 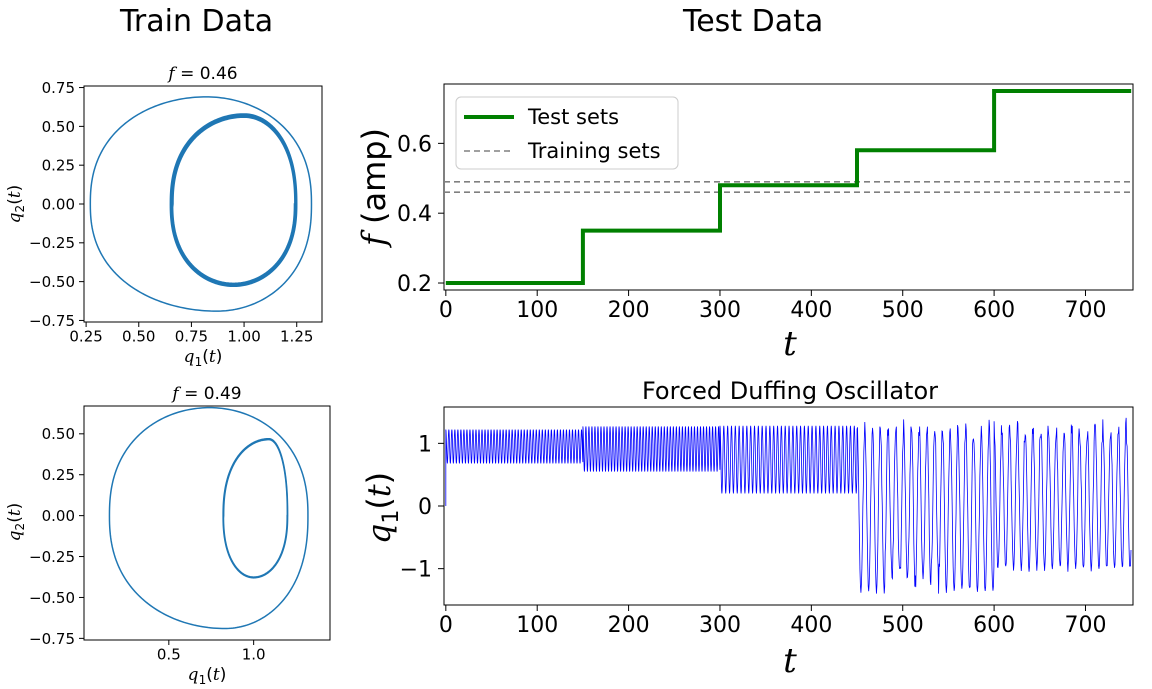 What do you see at coordinates (85, 336) in the screenshot?
I see `x-tick-label: 0.25` at bounding box center [85, 336].